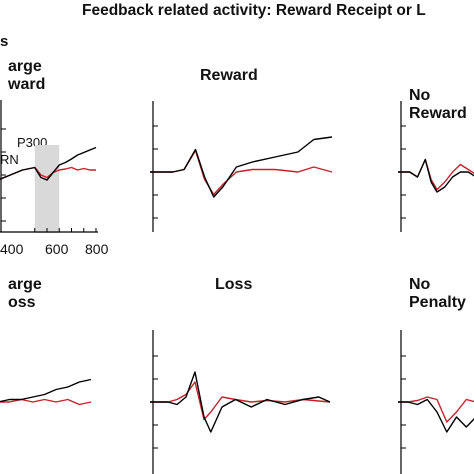 This screenshot has height=474, width=474. Describe the element at coordinates (97, 249) in the screenshot. I see `x-tick-label: 800` at that location.